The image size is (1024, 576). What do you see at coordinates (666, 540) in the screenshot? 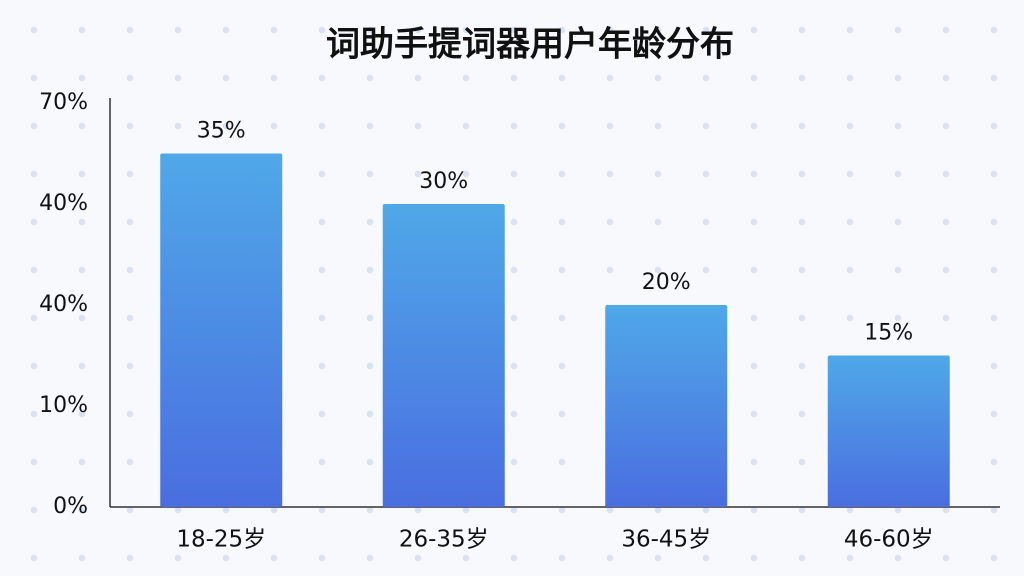
I see `x-tick-label: 36-45岁` at bounding box center [666, 540].